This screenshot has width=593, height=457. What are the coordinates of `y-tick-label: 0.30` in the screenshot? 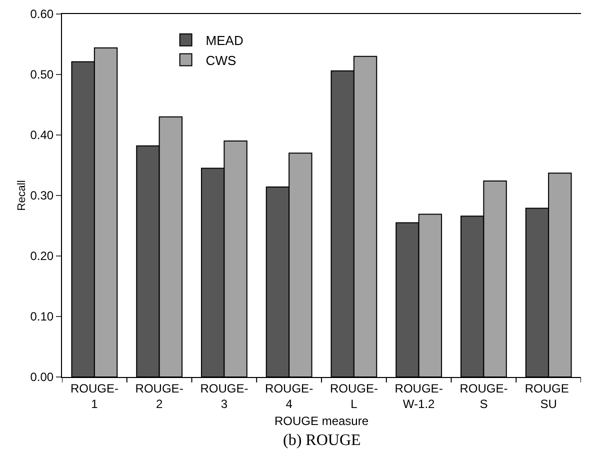 It's located at (42, 195).